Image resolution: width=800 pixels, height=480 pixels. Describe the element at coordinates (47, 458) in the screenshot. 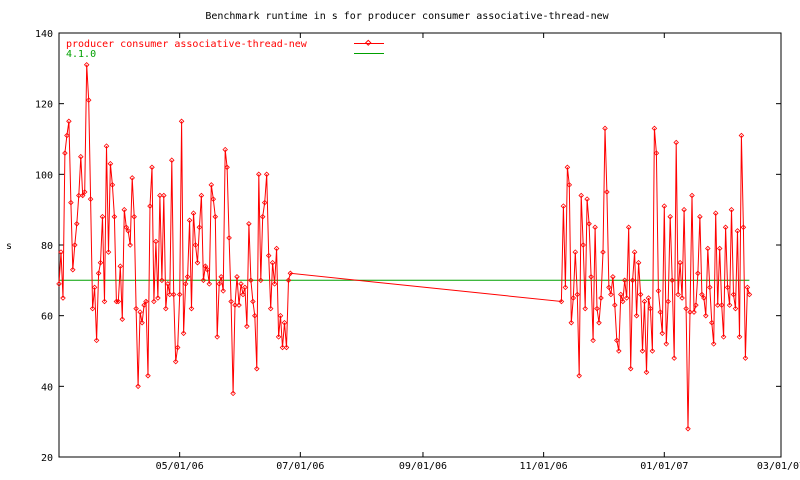

I see `y-tick-label: 20` at that location.